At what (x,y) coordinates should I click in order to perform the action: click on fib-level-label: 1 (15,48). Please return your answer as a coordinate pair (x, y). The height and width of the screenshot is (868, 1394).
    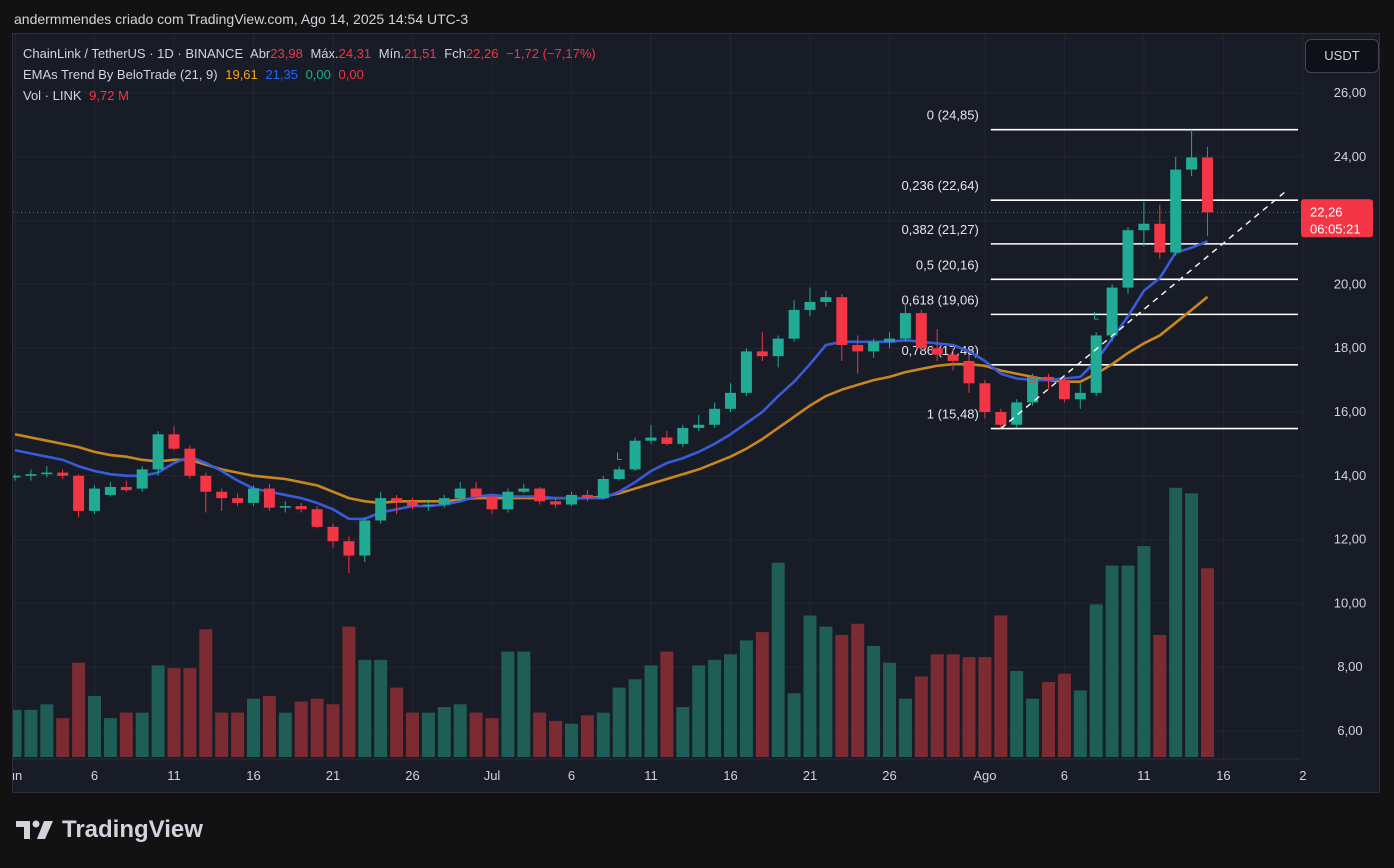
    Looking at the image, I should click on (953, 414).